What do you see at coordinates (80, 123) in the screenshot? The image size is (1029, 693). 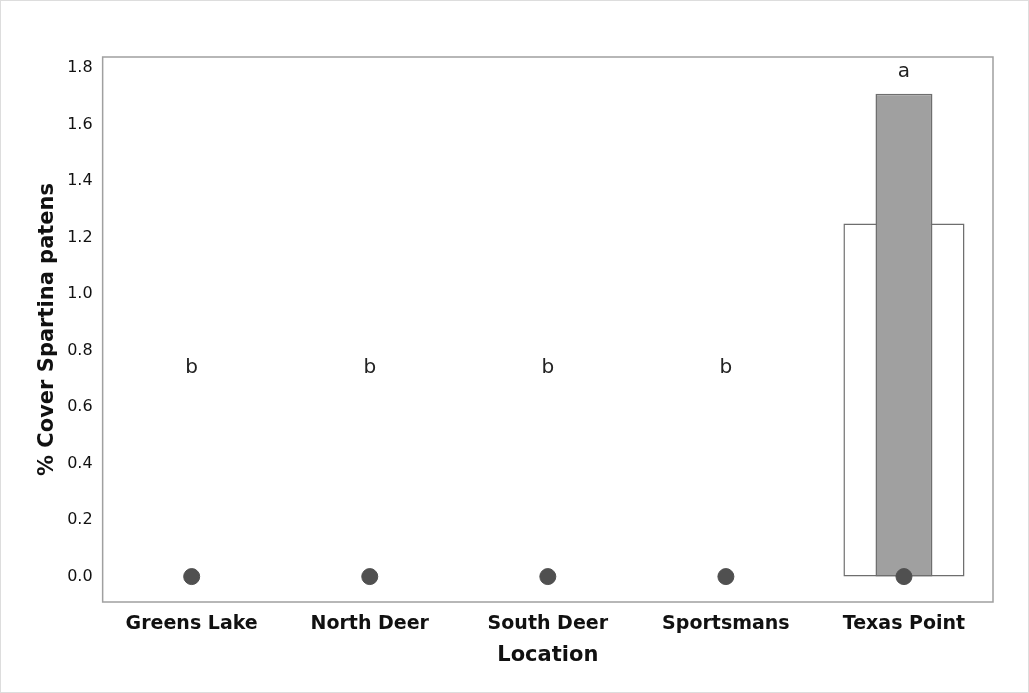 I see `y-tick-label: 1.6` at bounding box center [80, 123].